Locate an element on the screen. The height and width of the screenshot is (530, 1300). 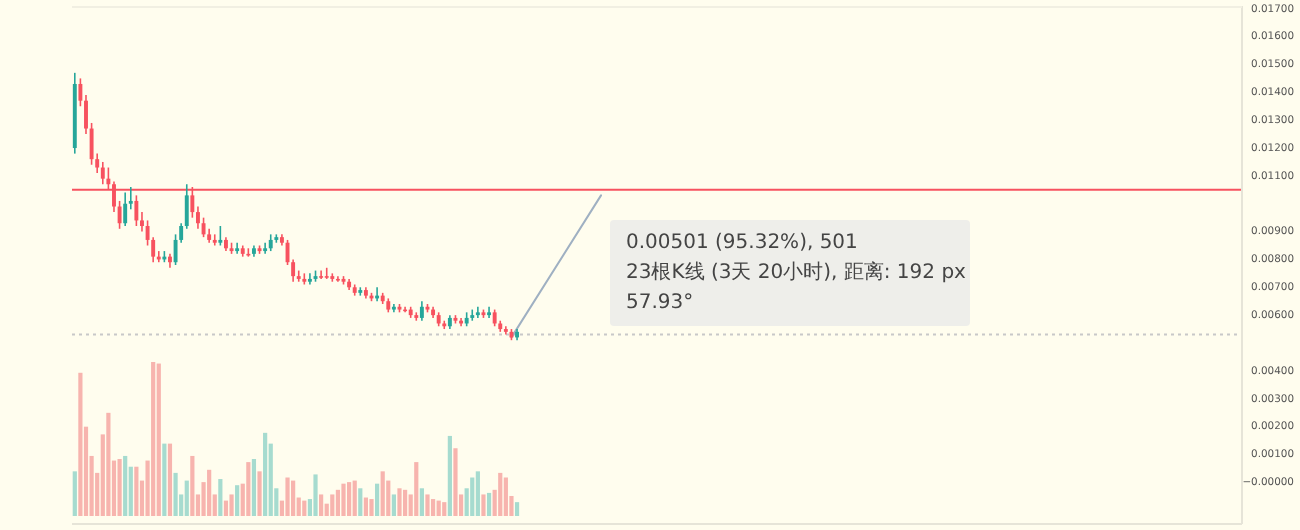
annotation: 23根K线 (3天 20小时), 距离: 192 px is located at coordinates (796, 272).